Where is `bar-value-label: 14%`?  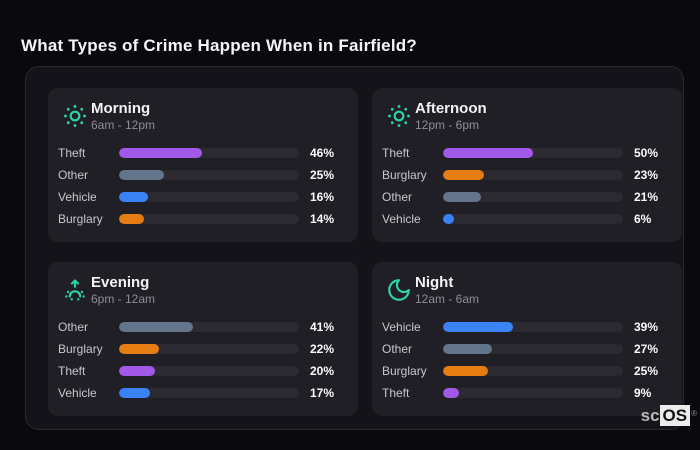 bar-value-label: 14% is located at coordinates (322, 219).